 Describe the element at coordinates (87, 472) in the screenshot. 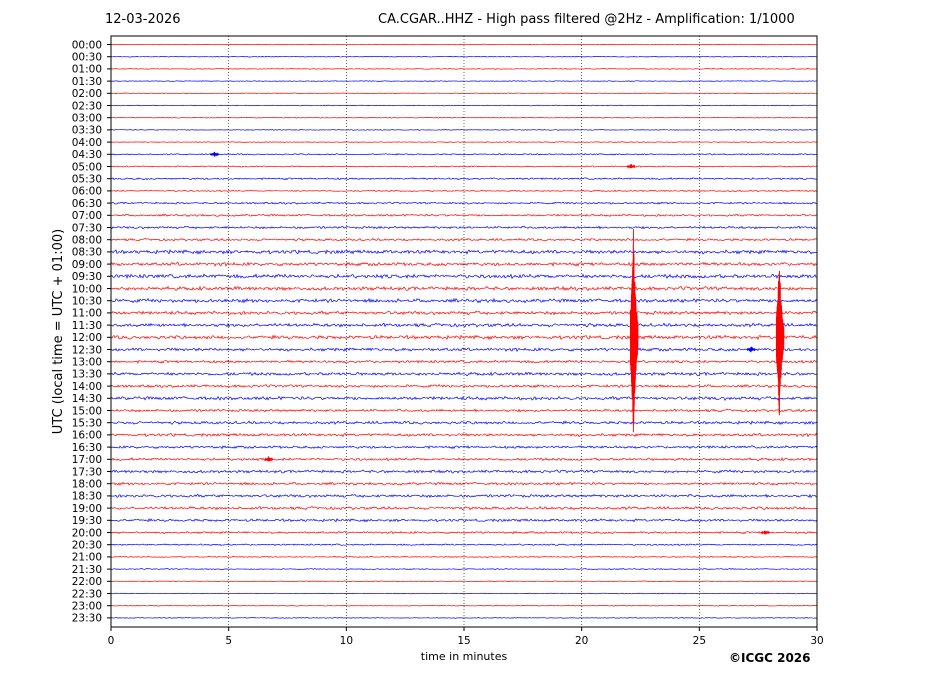

I see `y-tick-label: 17:30` at that location.